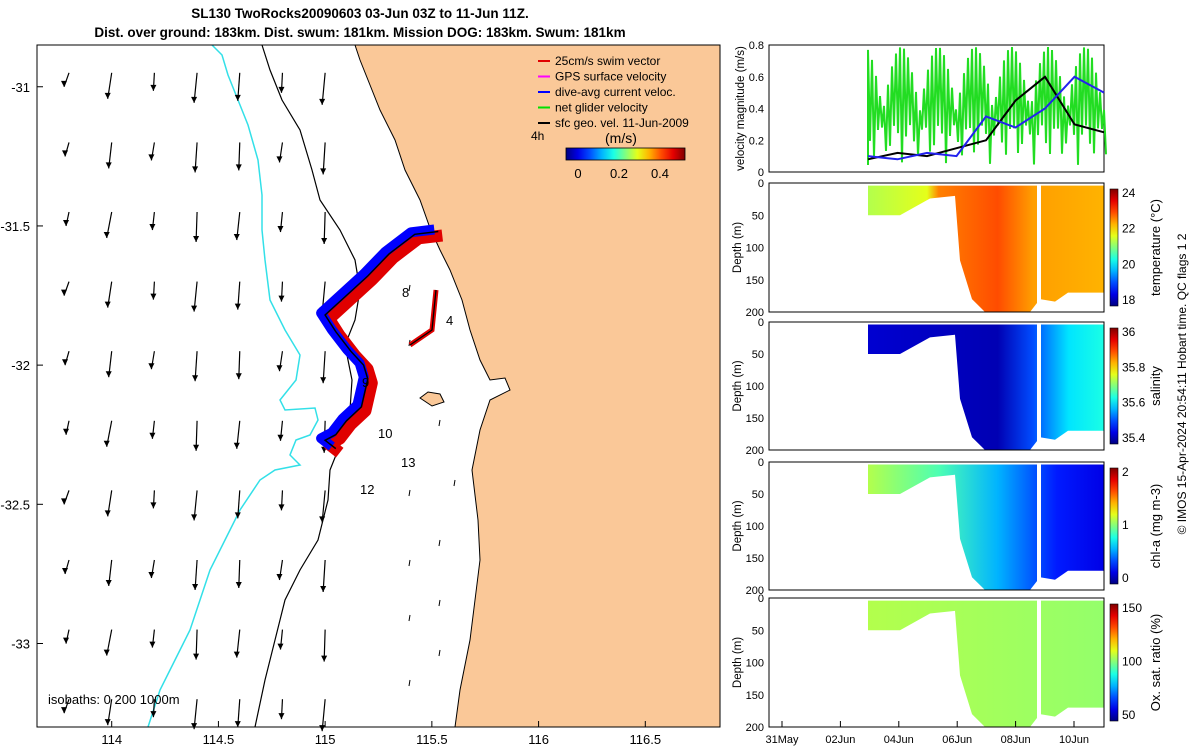  I want to click on x-tick-label: 116.5, so click(646, 739).